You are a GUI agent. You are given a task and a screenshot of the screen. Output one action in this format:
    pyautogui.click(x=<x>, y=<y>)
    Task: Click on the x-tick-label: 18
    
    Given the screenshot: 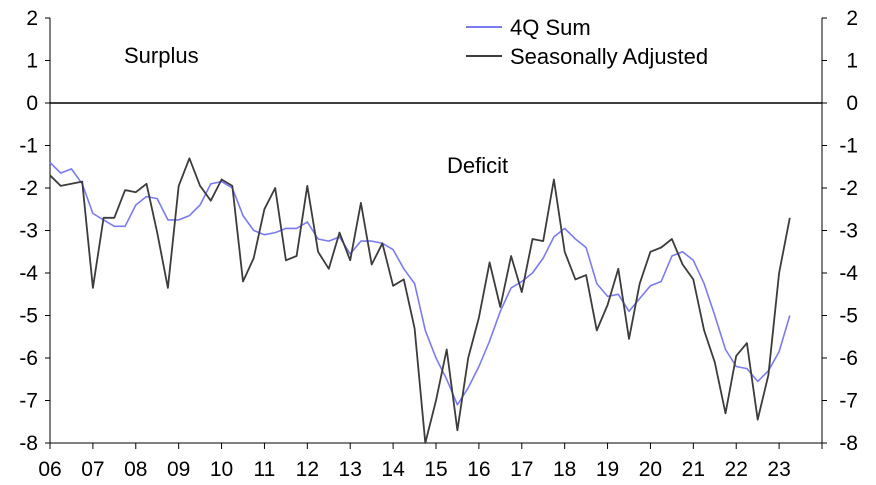 What is the action you would take?
    pyautogui.click(x=564, y=469)
    